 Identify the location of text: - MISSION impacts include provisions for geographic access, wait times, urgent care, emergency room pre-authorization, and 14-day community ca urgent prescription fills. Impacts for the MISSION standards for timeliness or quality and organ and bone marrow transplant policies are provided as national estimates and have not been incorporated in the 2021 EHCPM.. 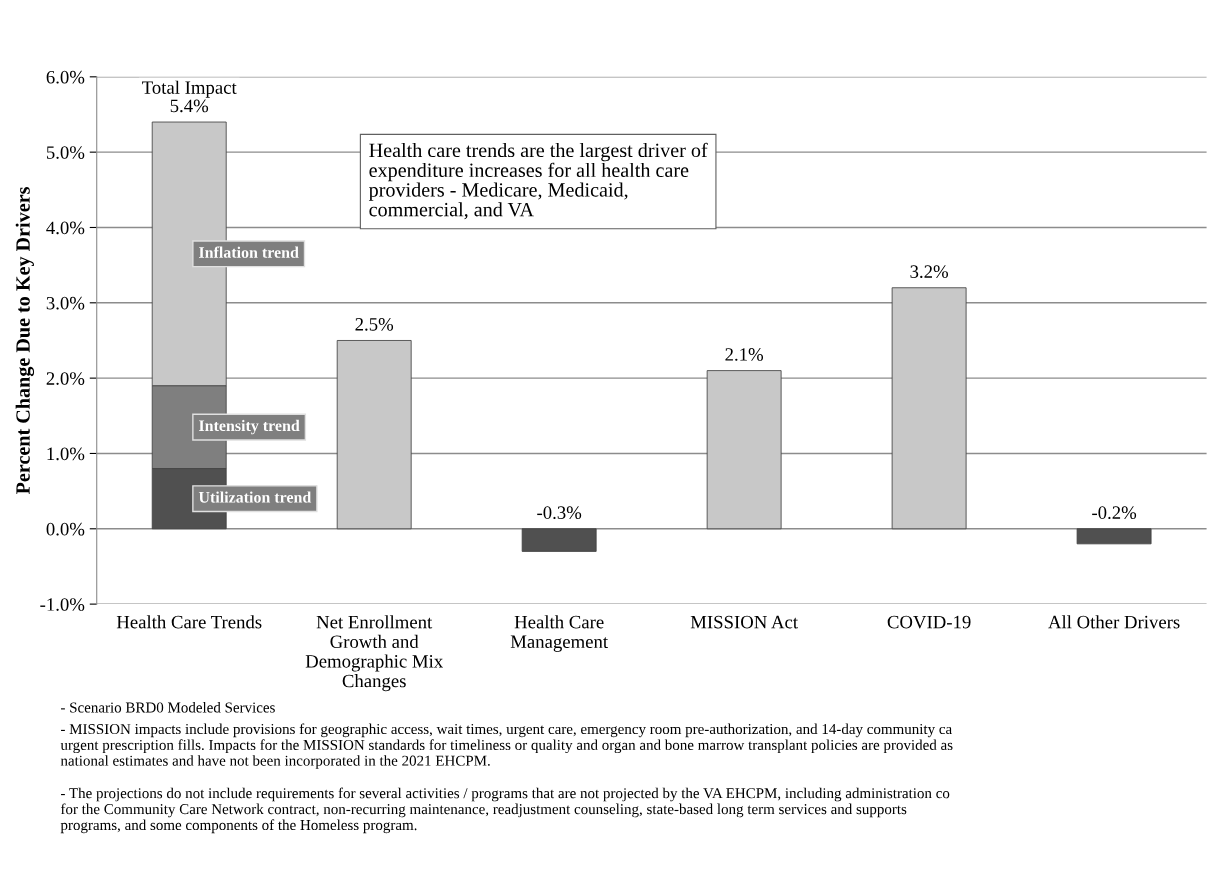
(506, 746).